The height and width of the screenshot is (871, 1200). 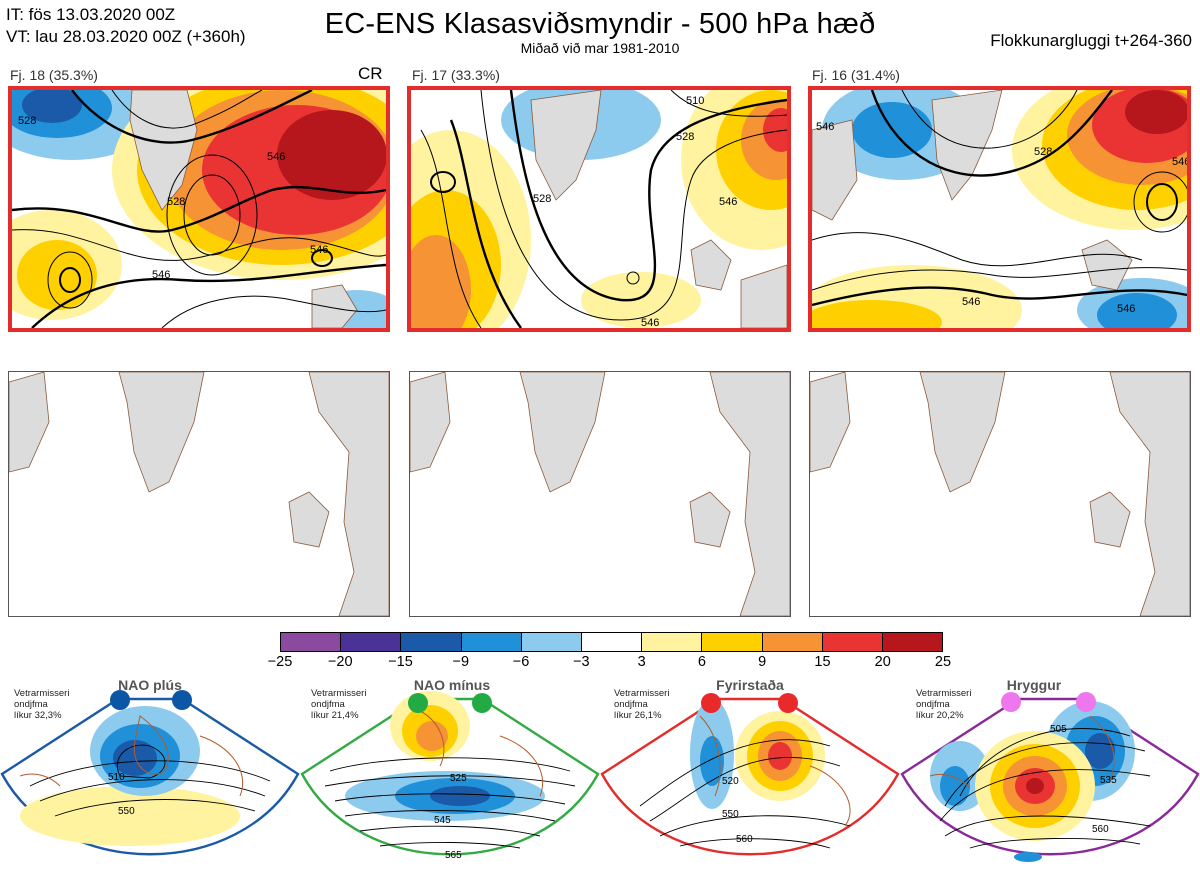 I want to click on colorbar-tick-label: −3, so click(x=581, y=662).